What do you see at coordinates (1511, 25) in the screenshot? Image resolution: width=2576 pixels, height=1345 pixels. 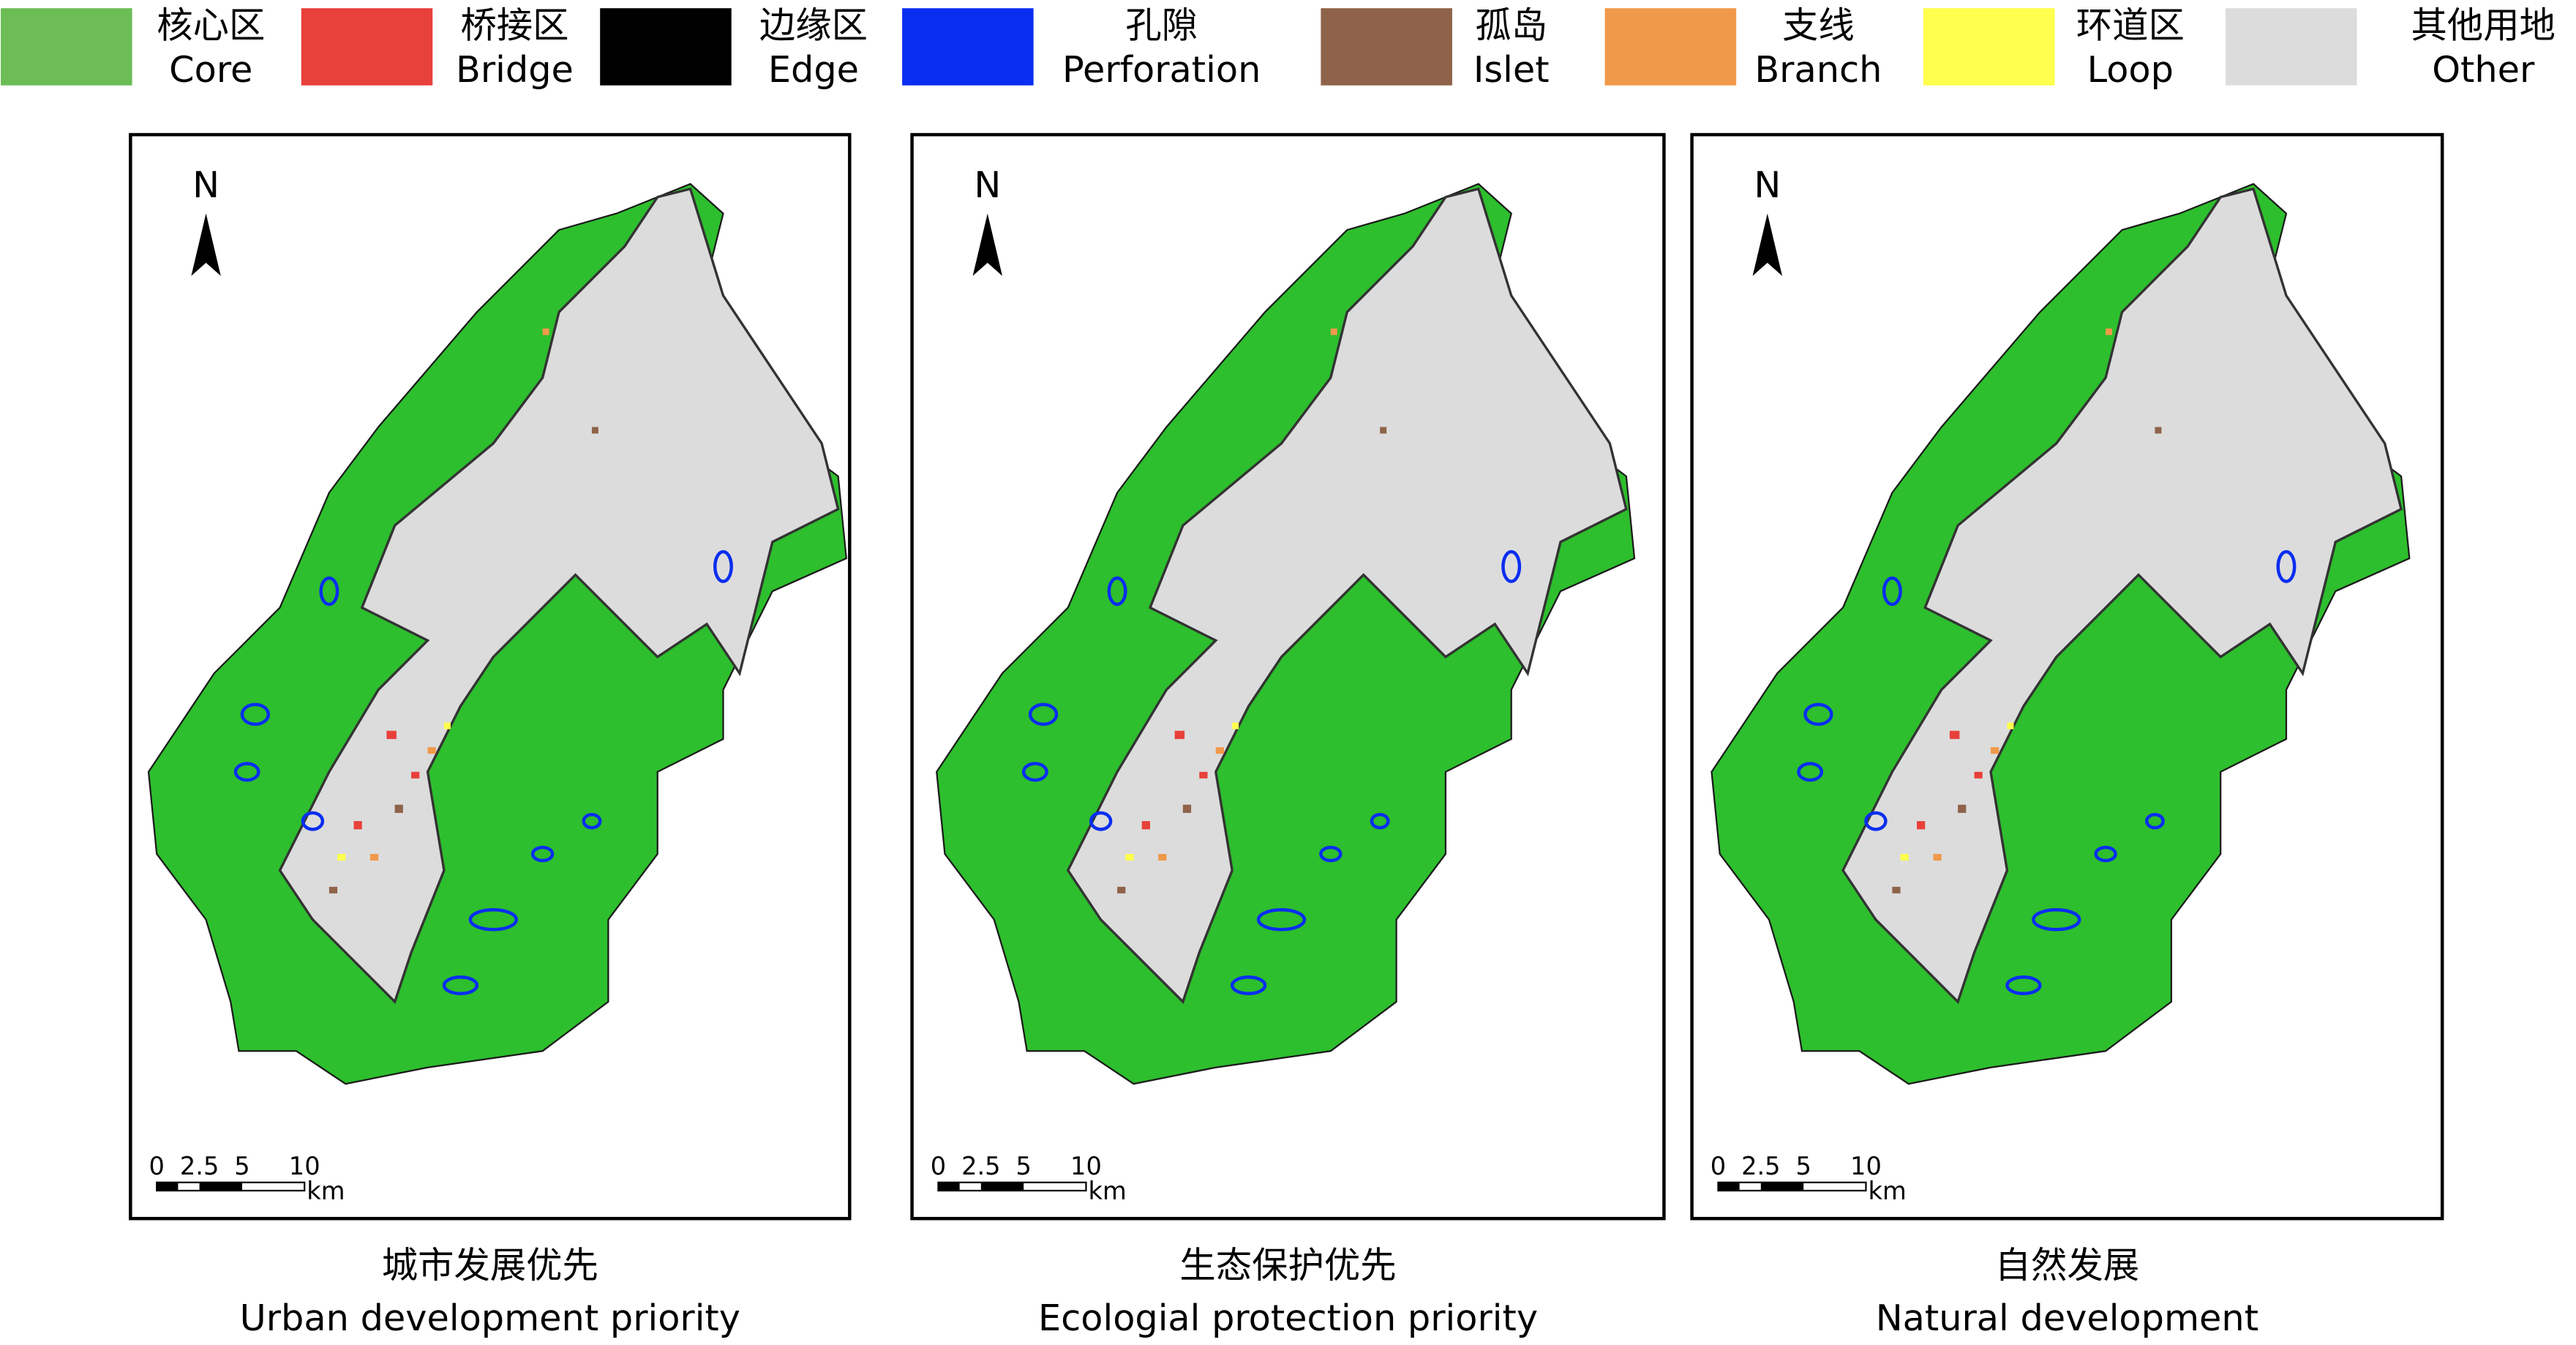 I see `legend-zh: 孤岛` at bounding box center [1511, 25].